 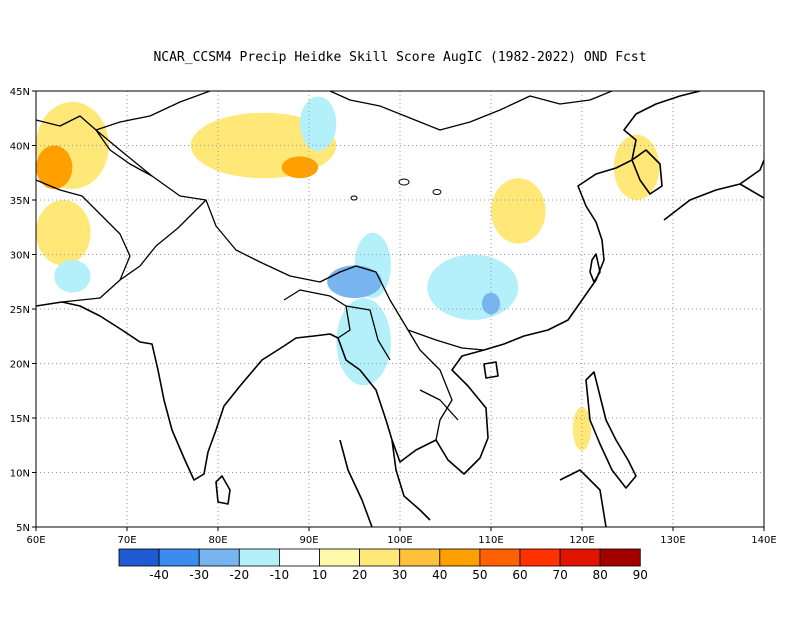 What do you see at coordinates (217, 540) in the screenshot?
I see `x-tick-label: 80E` at bounding box center [217, 540].